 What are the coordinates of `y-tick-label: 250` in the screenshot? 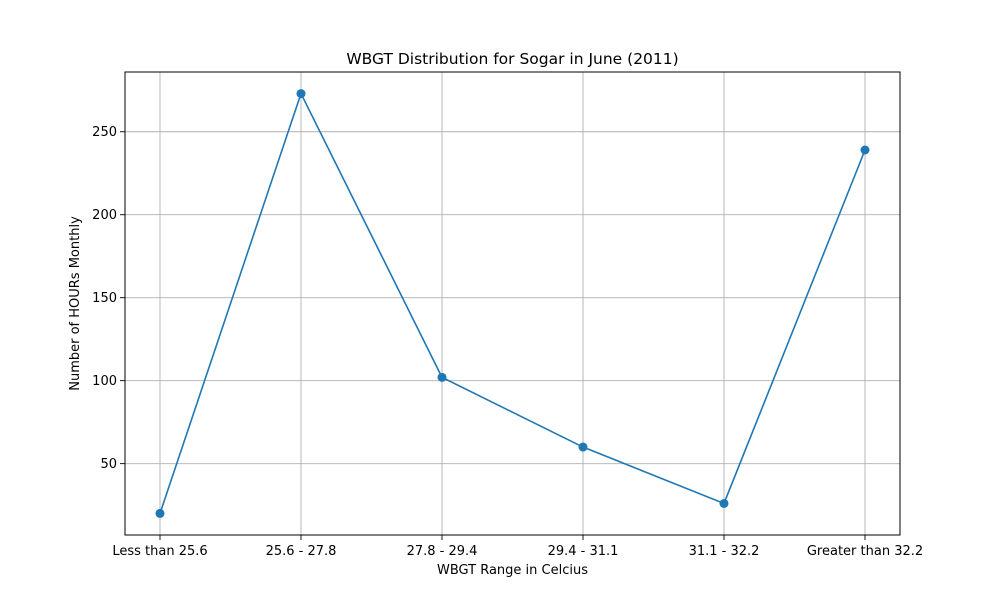 It's located at (104, 132).